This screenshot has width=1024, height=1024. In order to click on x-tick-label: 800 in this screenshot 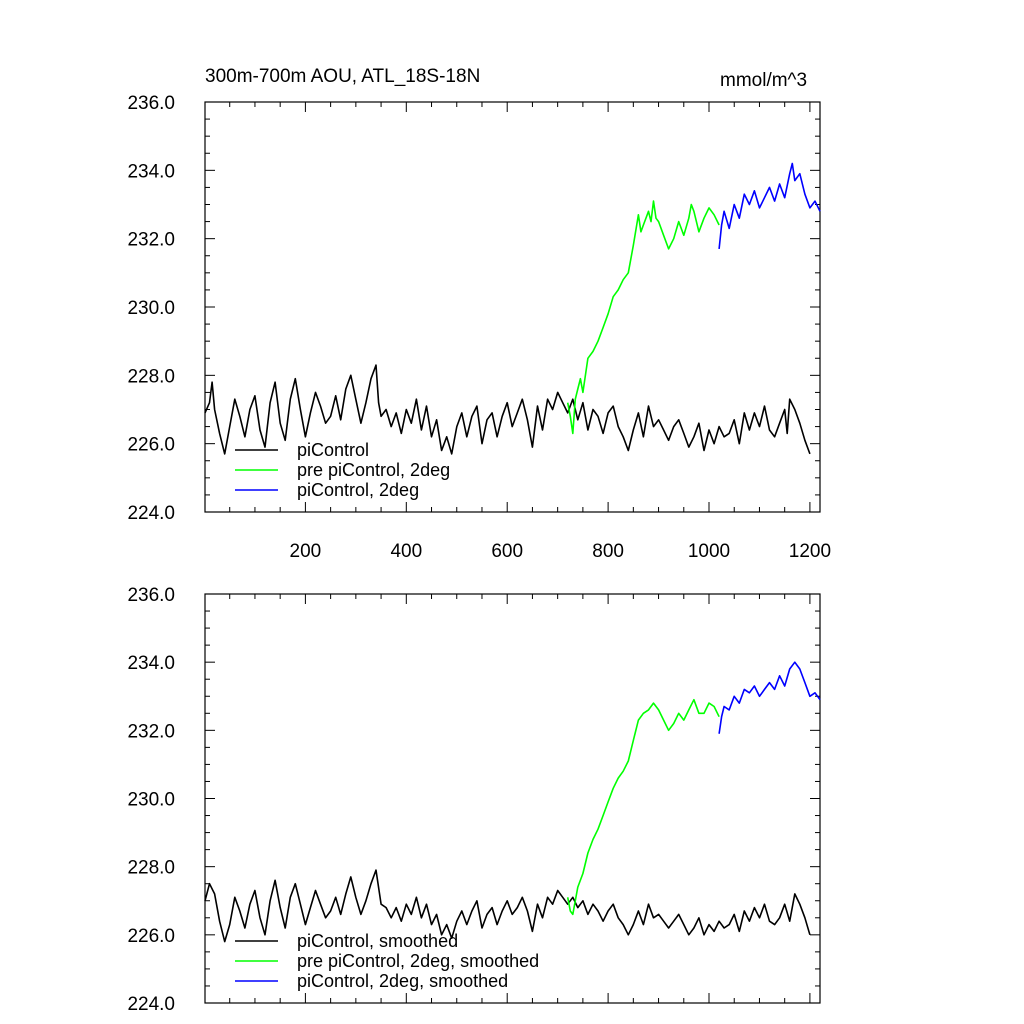, I will do `click(608, 551)`.